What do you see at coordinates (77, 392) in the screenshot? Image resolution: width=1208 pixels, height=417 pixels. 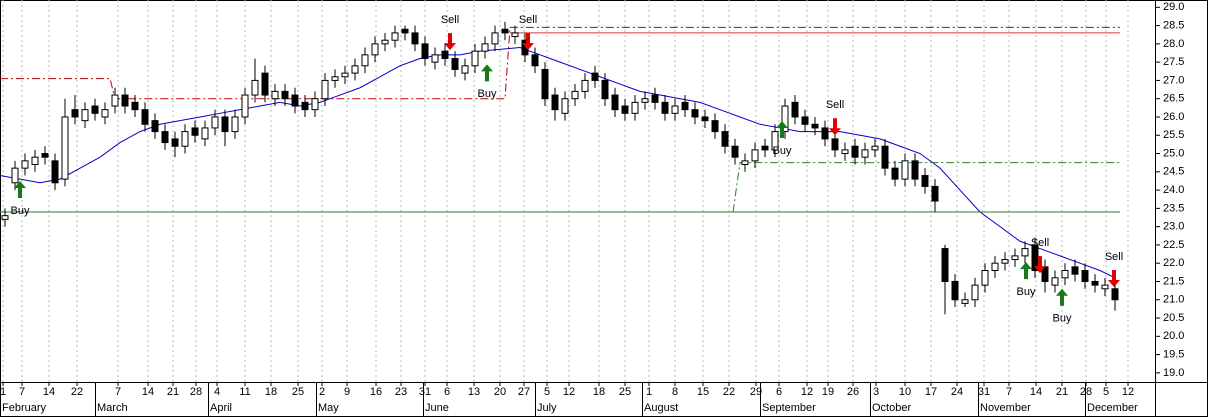 I see `x-tick-label: 22` at bounding box center [77, 392].